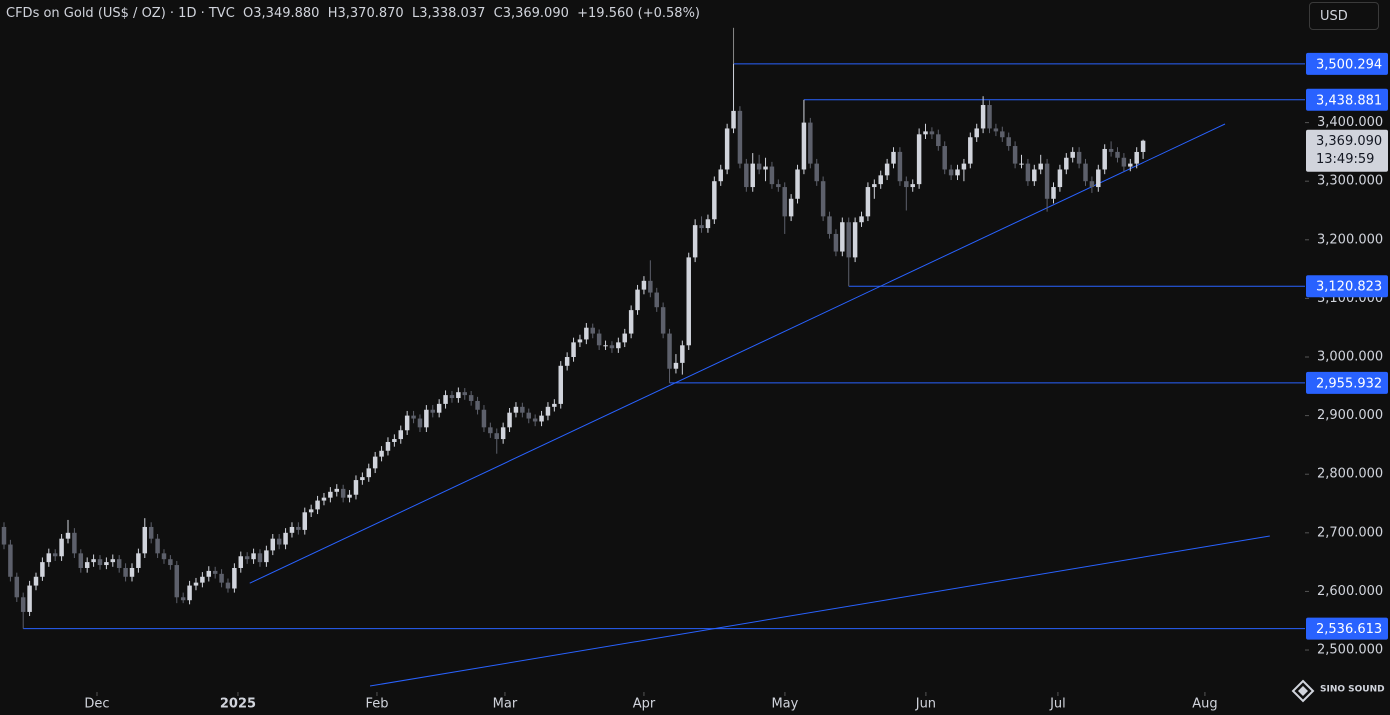 This screenshot has height=715, width=1390. Describe the element at coordinates (1347, 150) in the screenshot. I see `last-price-box` at that location.